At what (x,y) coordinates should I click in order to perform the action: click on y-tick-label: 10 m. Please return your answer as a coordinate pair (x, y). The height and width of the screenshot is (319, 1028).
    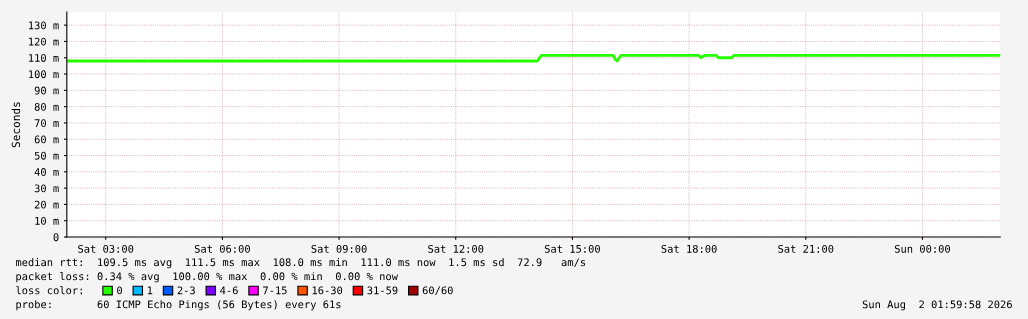
    Looking at the image, I should click on (47, 220).